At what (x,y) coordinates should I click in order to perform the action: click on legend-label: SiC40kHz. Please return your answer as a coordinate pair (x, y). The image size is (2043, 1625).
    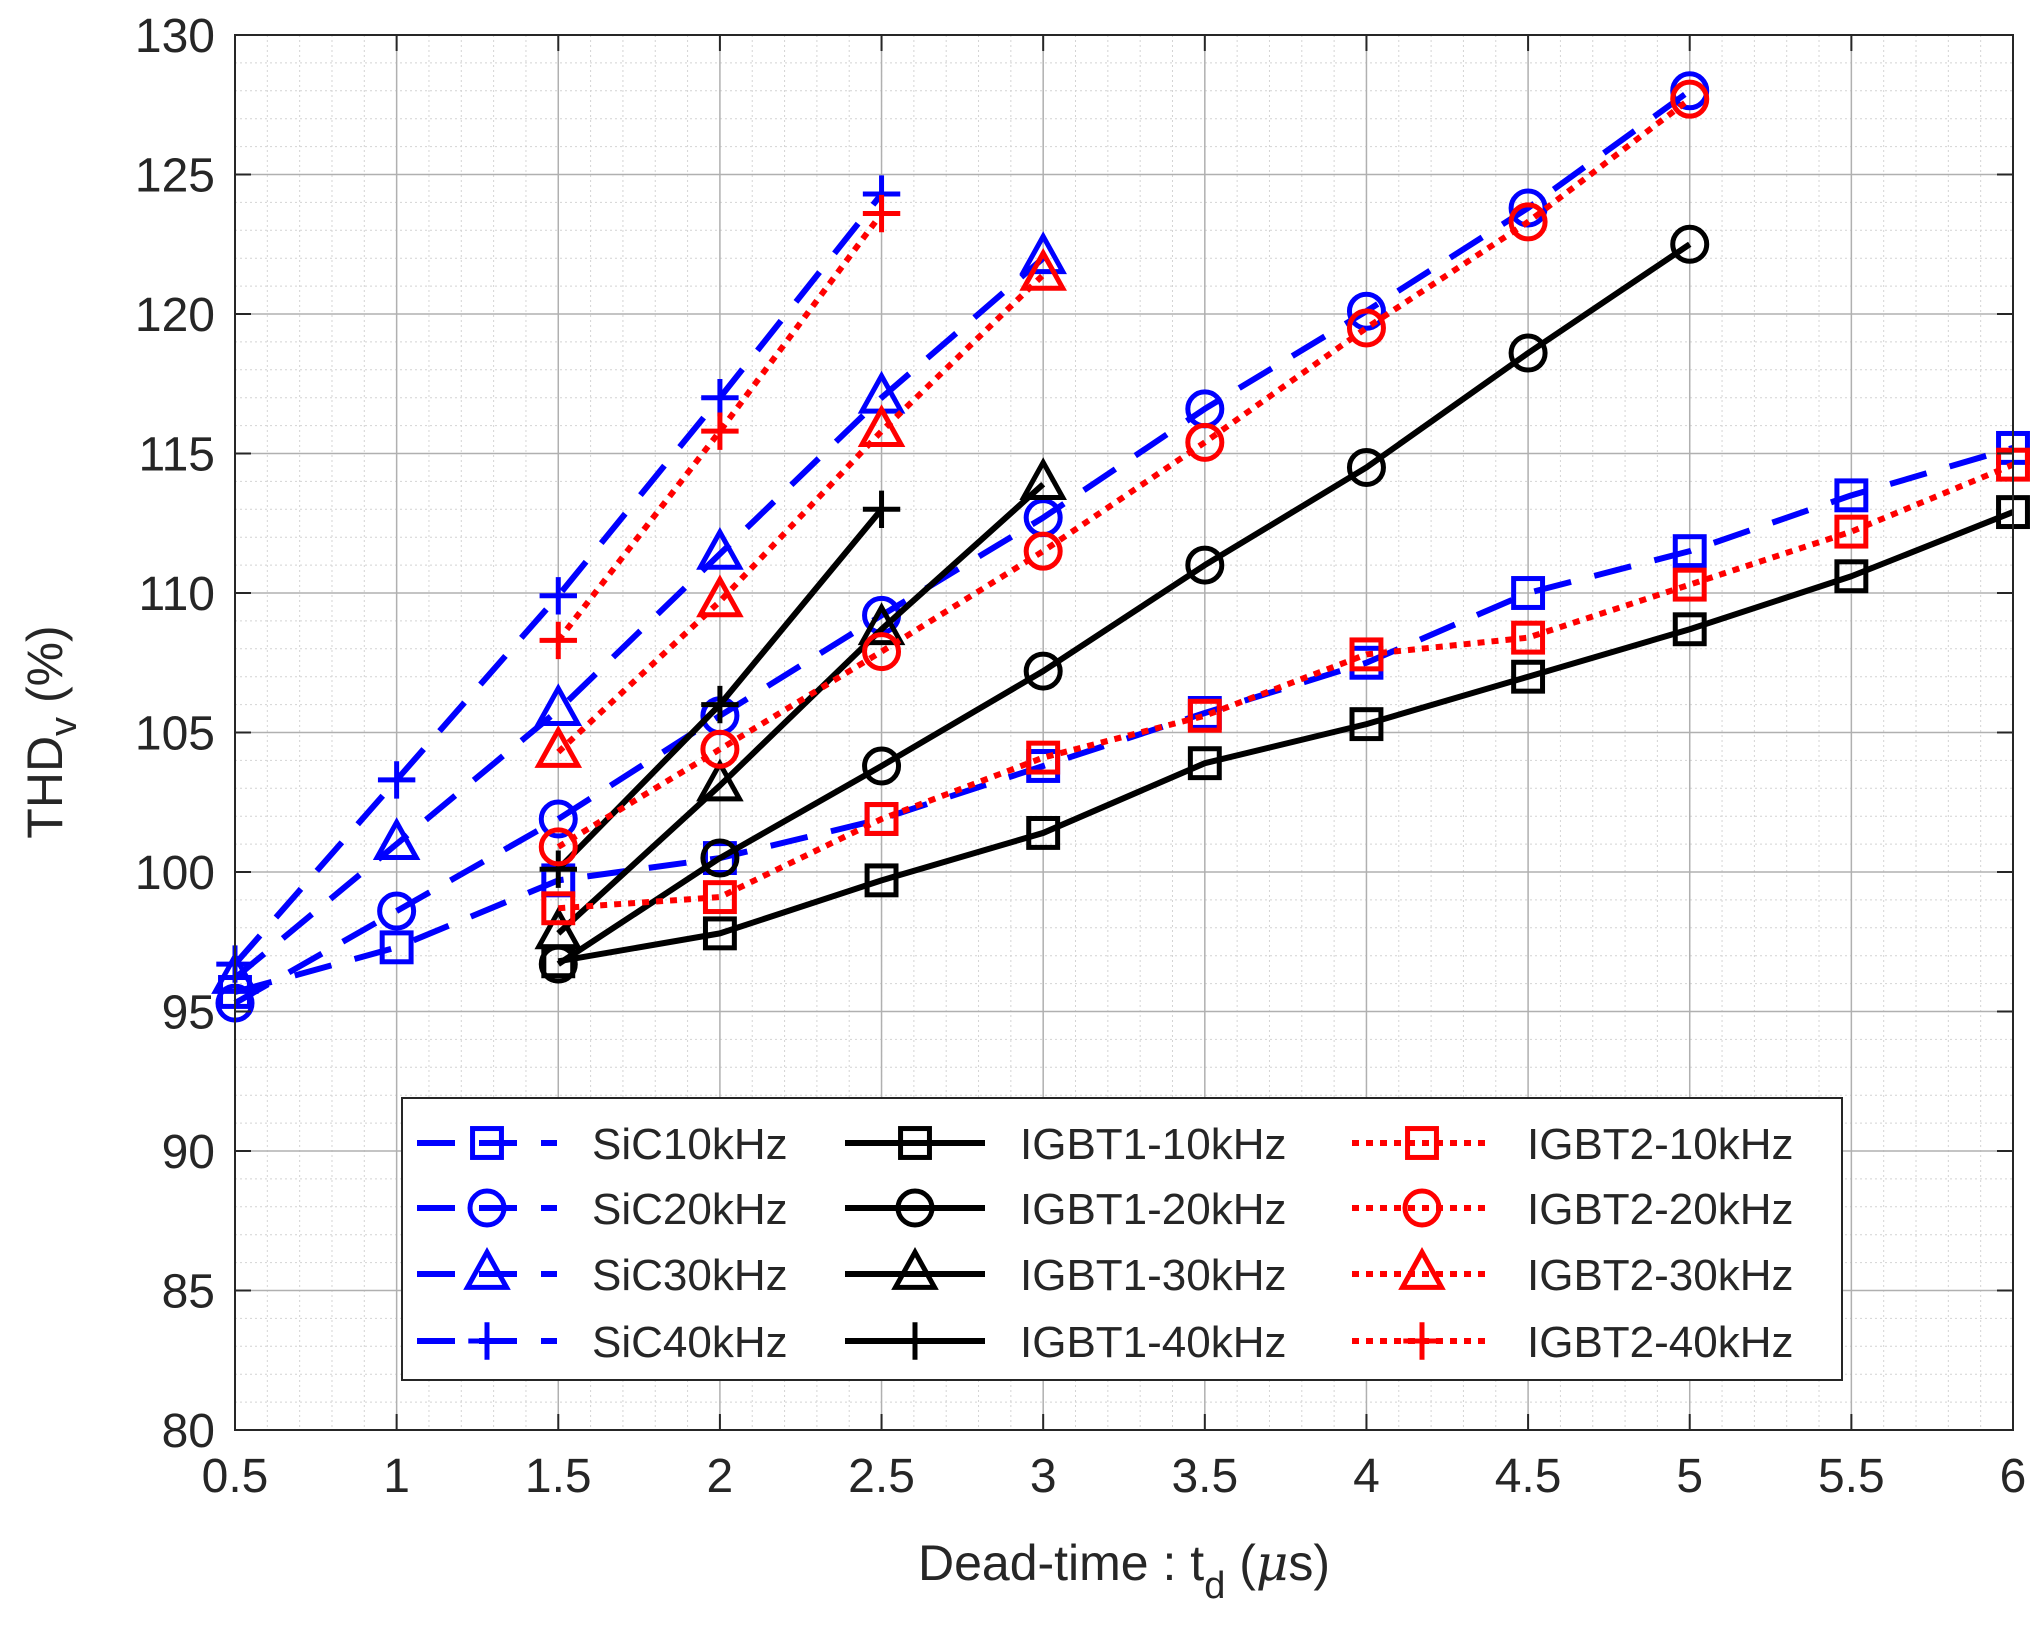
    Looking at the image, I should click on (690, 1342).